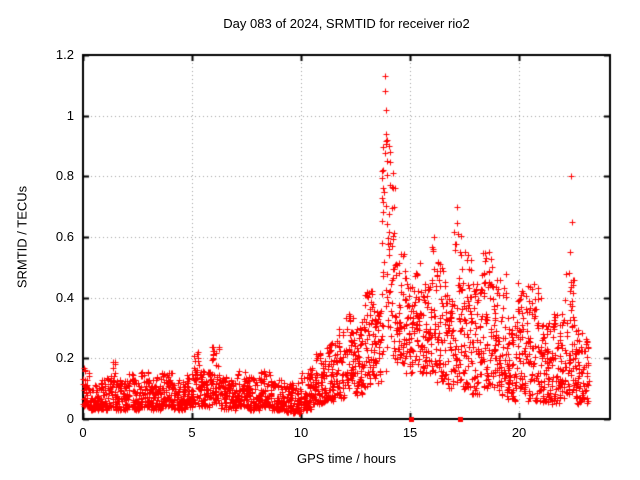  Describe the element at coordinates (64, 297) in the screenshot. I see `y-tick-label: 0.4` at that location.